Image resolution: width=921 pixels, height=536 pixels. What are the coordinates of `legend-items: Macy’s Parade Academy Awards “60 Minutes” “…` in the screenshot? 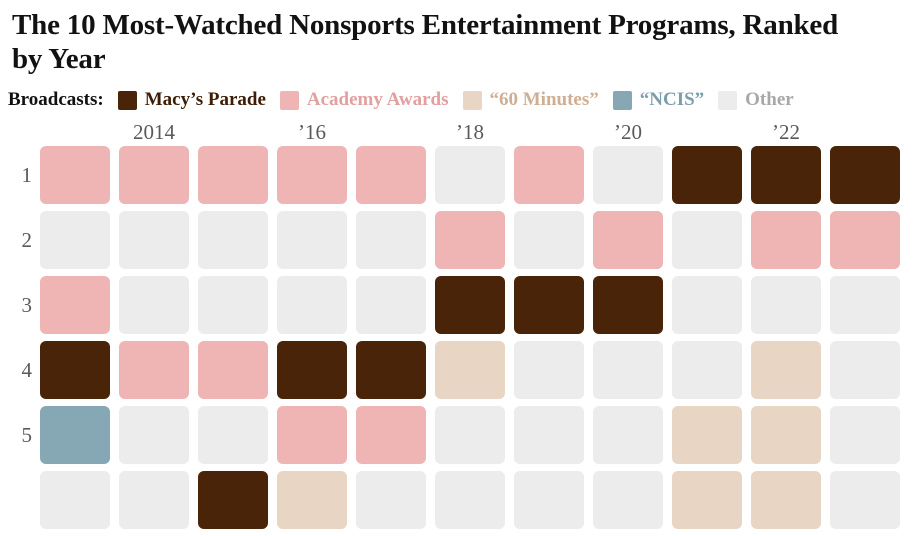 It's located at (462, 100).